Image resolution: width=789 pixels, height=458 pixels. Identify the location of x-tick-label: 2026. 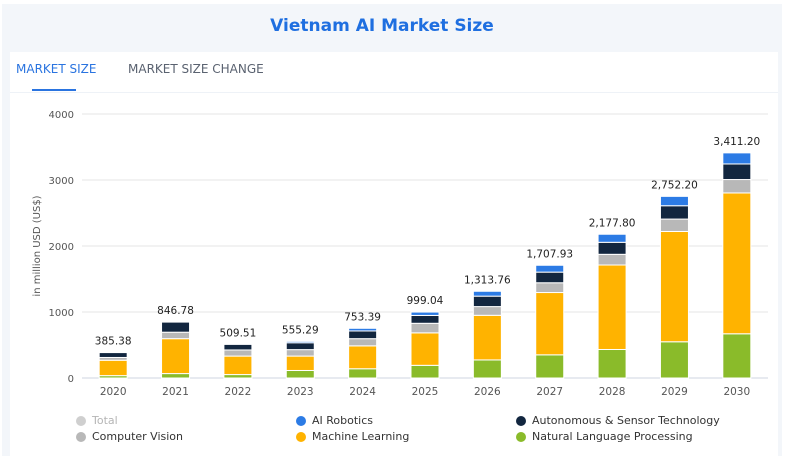
(487, 392).